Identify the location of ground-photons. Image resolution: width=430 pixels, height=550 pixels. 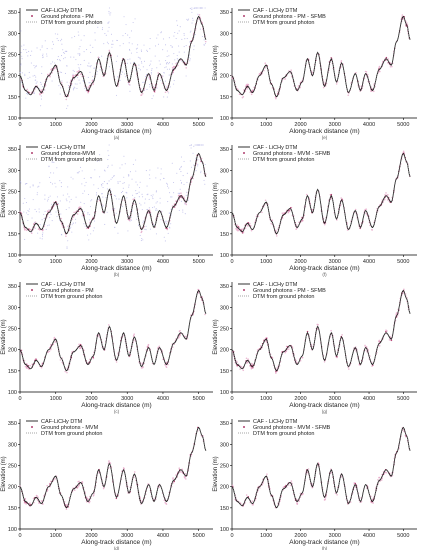
(321, 57).